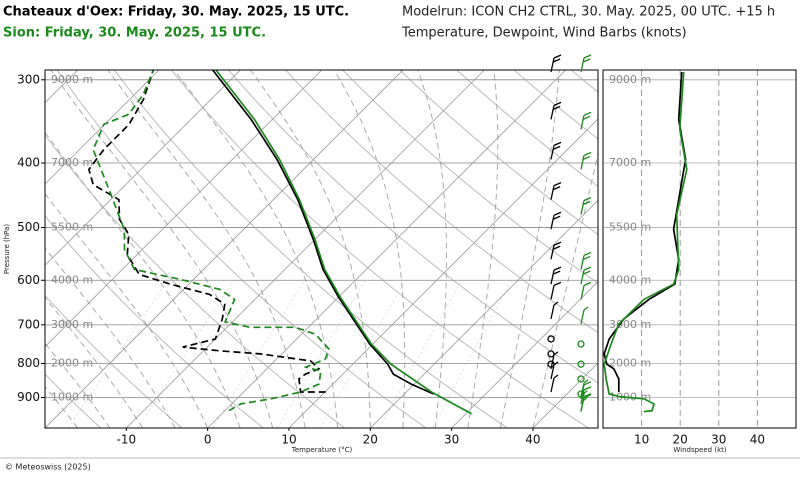 Image resolution: width=800 pixels, height=480 pixels. Describe the element at coordinates (645, 231) in the screenshot. I see `windspeed-line` at that location.